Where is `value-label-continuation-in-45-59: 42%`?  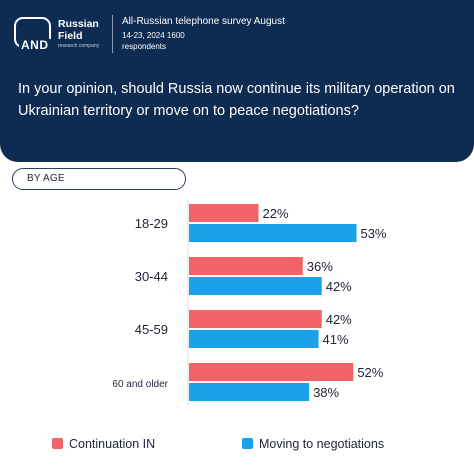 value-label-continuation-in-45-59: 42% is located at coordinates (339, 319).